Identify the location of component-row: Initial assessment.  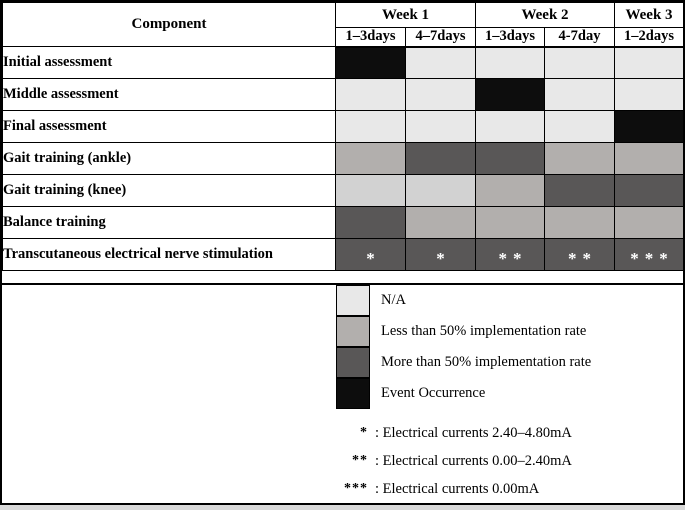
(343, 62).